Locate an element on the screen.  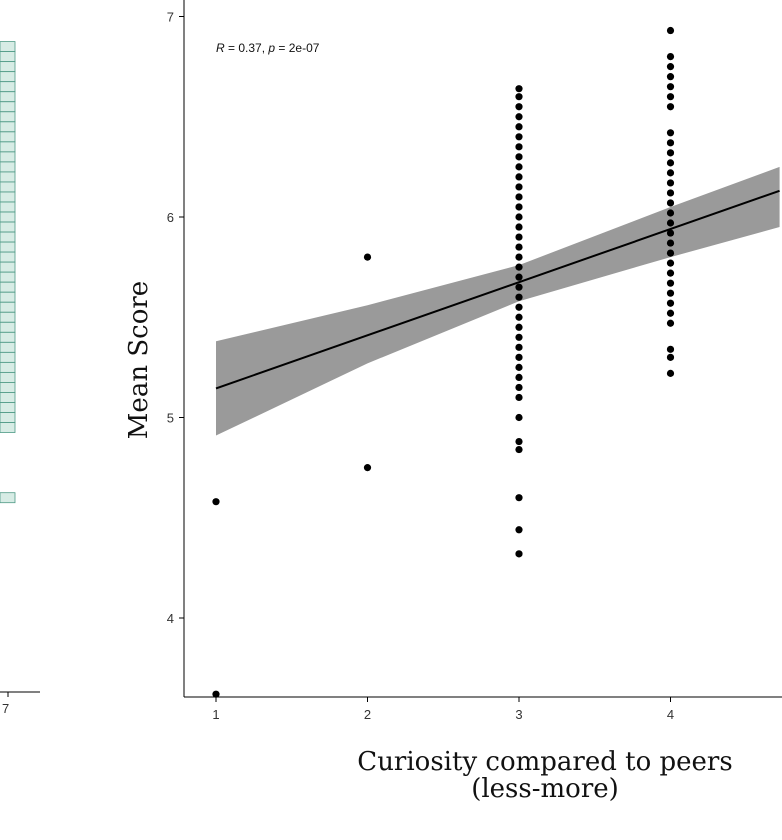
x-tick-label: 2 is located at coordinates (367, 714).